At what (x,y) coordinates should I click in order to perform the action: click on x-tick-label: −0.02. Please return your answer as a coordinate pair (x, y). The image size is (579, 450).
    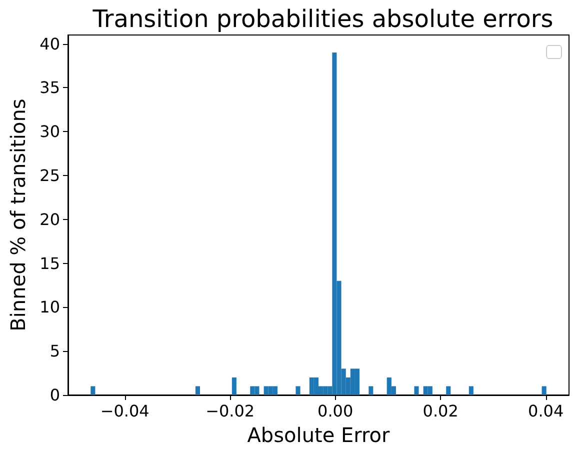
    Looking at the image, I should click on (230, 411).